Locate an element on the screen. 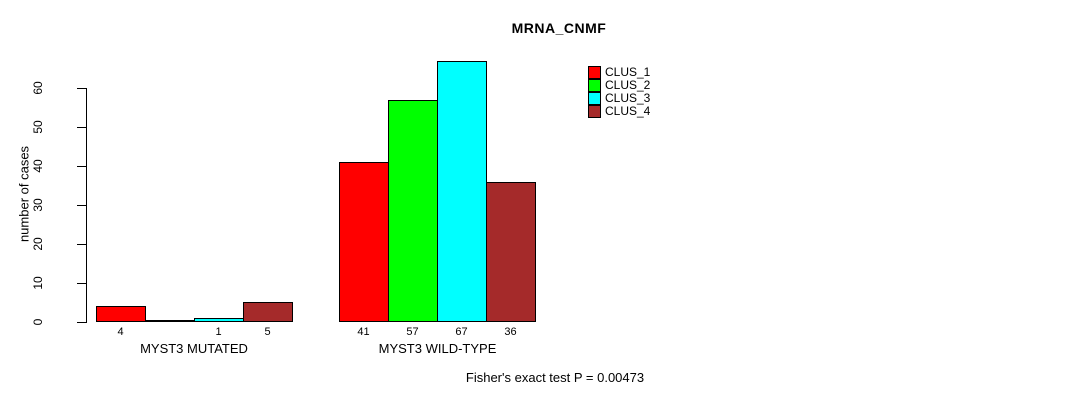 The width and height of the screenshot is (1090, 400). bar-value-label-clus_3-group2: 67 is located at coordinates (461, 332).